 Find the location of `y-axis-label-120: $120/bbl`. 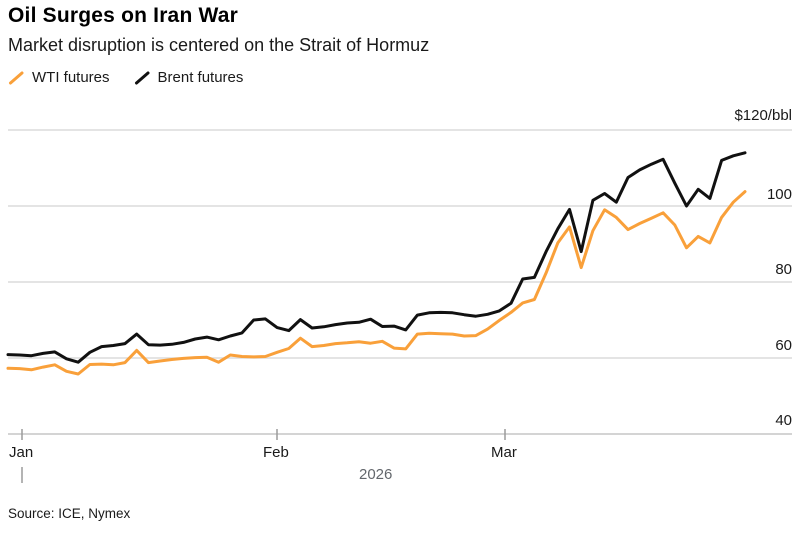

y-axis-label-120: $120/bbl is located at coordinates (763, 115).